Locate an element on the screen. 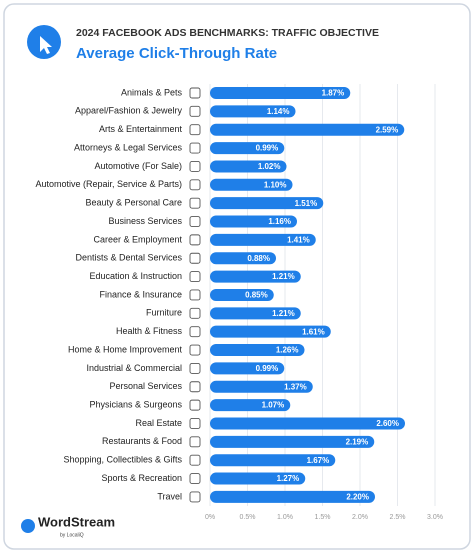 This screenshot has height=558, width=474. category-label: Automotive (For Sale) is located at coordinates (138, 166).